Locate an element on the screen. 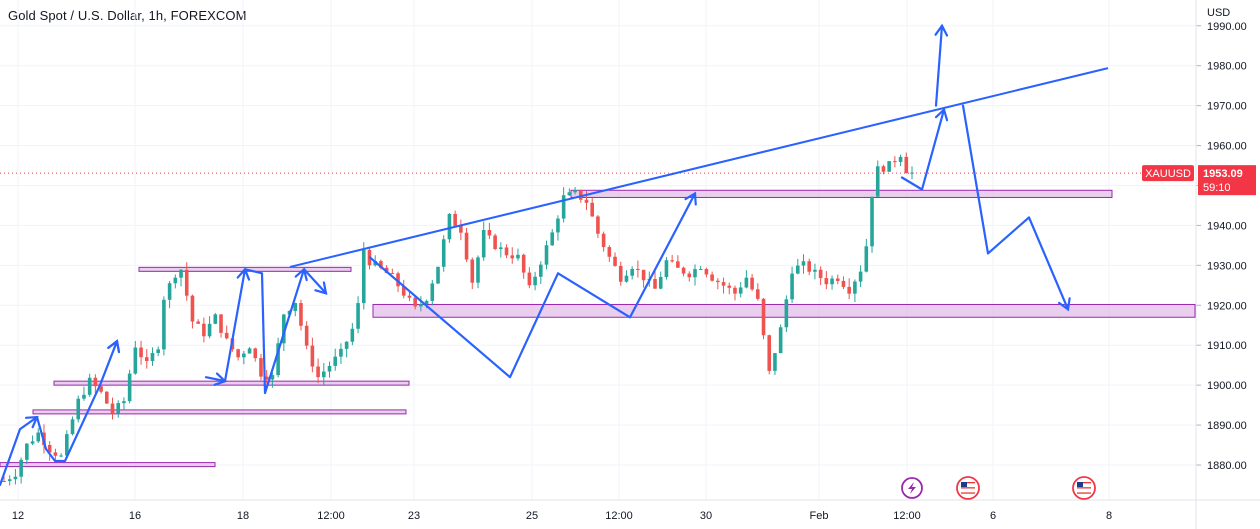  price-tick-label: 1890.00 is located at coordinates (1227, 426).